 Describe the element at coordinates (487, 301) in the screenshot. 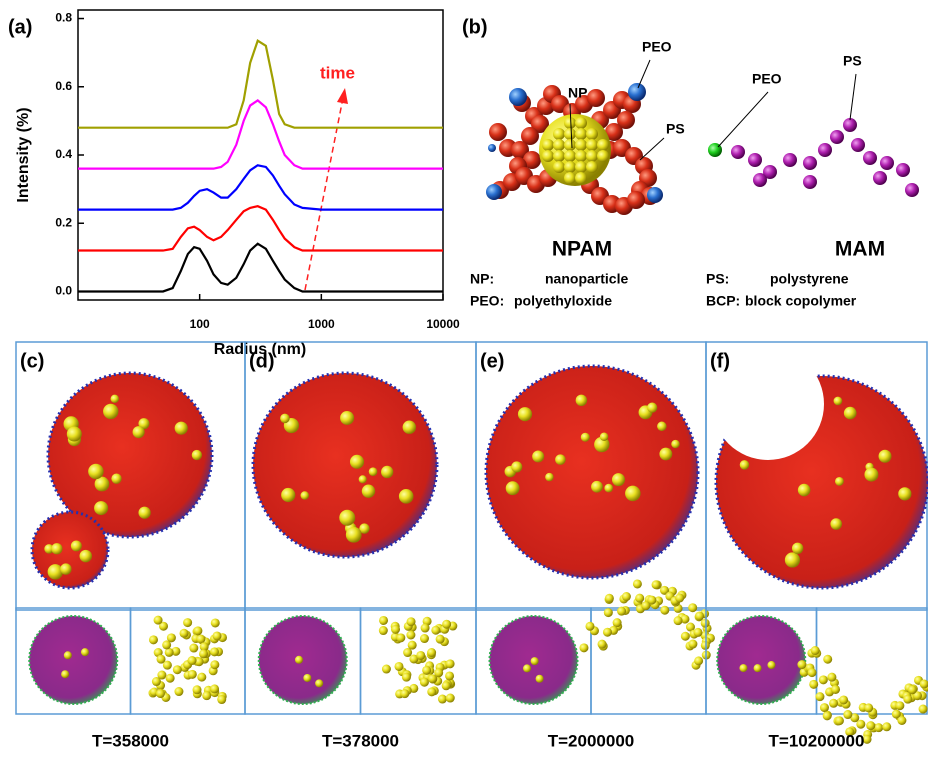

I see `legend-key: PEO:` at that location.